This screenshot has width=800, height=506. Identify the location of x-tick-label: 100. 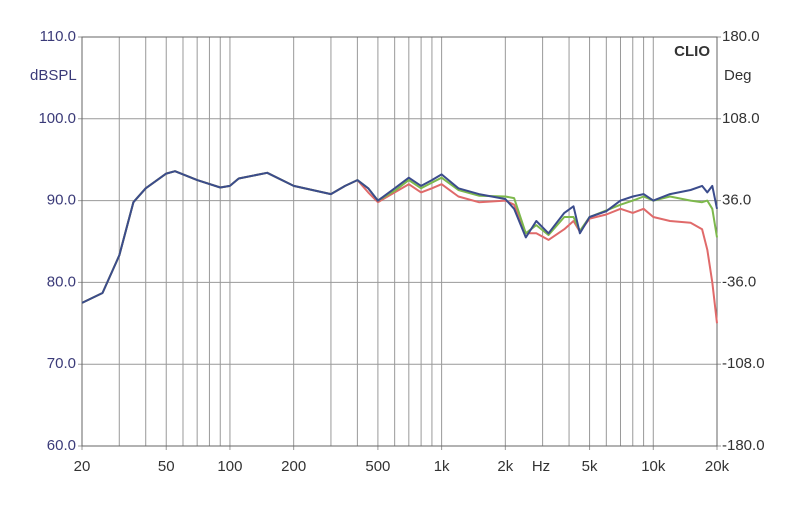
(229, 466).